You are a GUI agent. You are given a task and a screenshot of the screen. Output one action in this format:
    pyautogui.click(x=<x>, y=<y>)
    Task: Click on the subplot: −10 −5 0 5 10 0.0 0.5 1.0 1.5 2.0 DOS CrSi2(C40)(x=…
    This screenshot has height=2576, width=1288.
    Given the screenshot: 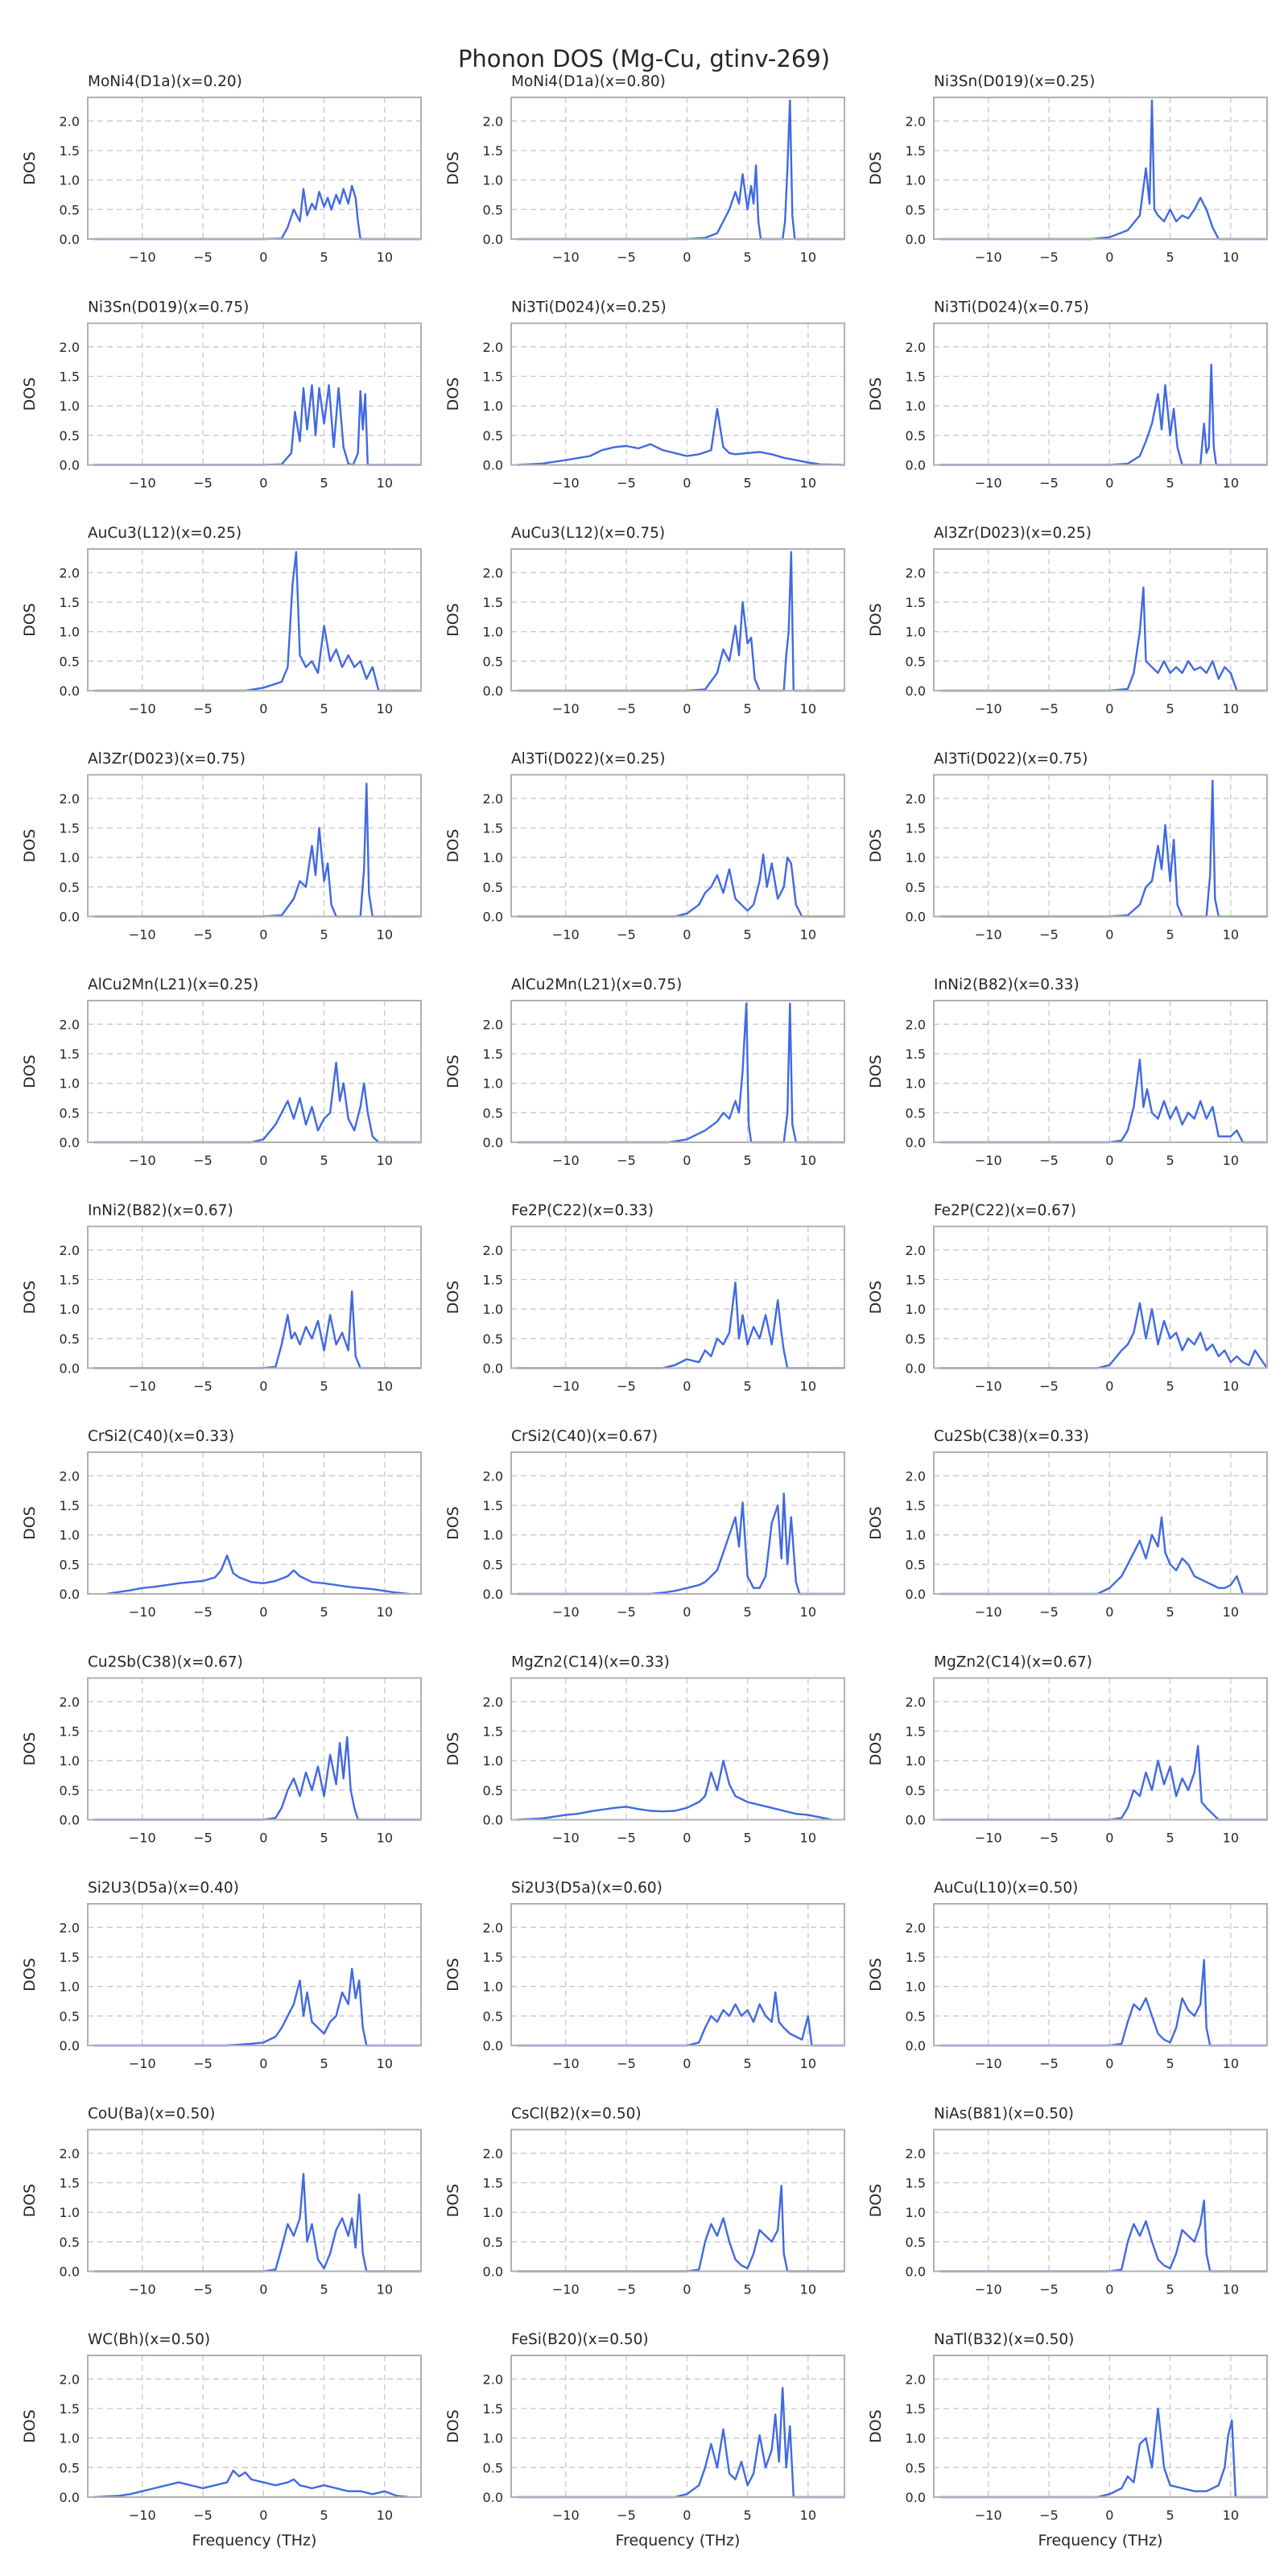 What is the action you would take?
    pyautogui.click(x=644, y=1524)
    